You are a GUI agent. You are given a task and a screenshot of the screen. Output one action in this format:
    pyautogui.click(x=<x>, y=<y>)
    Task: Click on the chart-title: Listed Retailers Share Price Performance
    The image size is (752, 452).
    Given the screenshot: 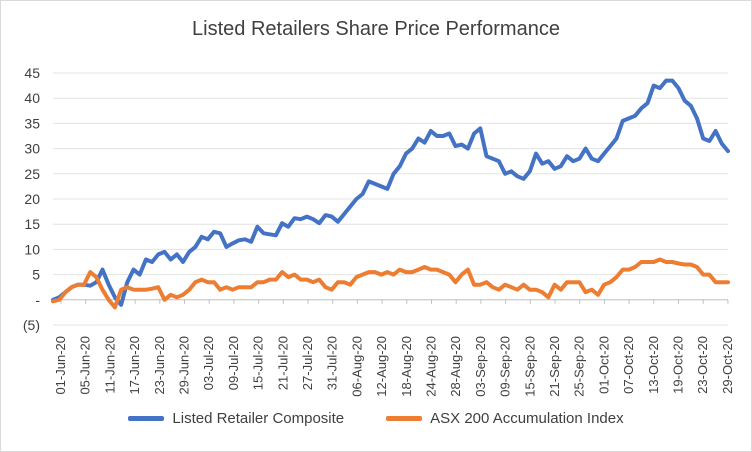 What is the action you would take?
    pyautogui.click(x=376, y=29)
    